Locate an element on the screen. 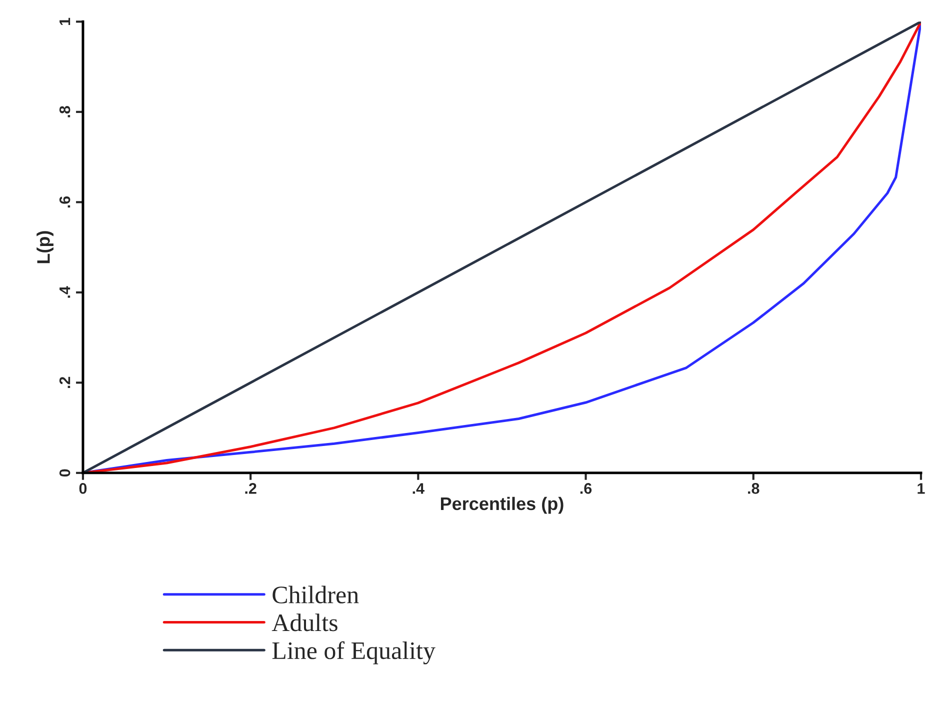 The image size is (927, 722). y-axis-title: L(p) is located at coordinates (45, 247).